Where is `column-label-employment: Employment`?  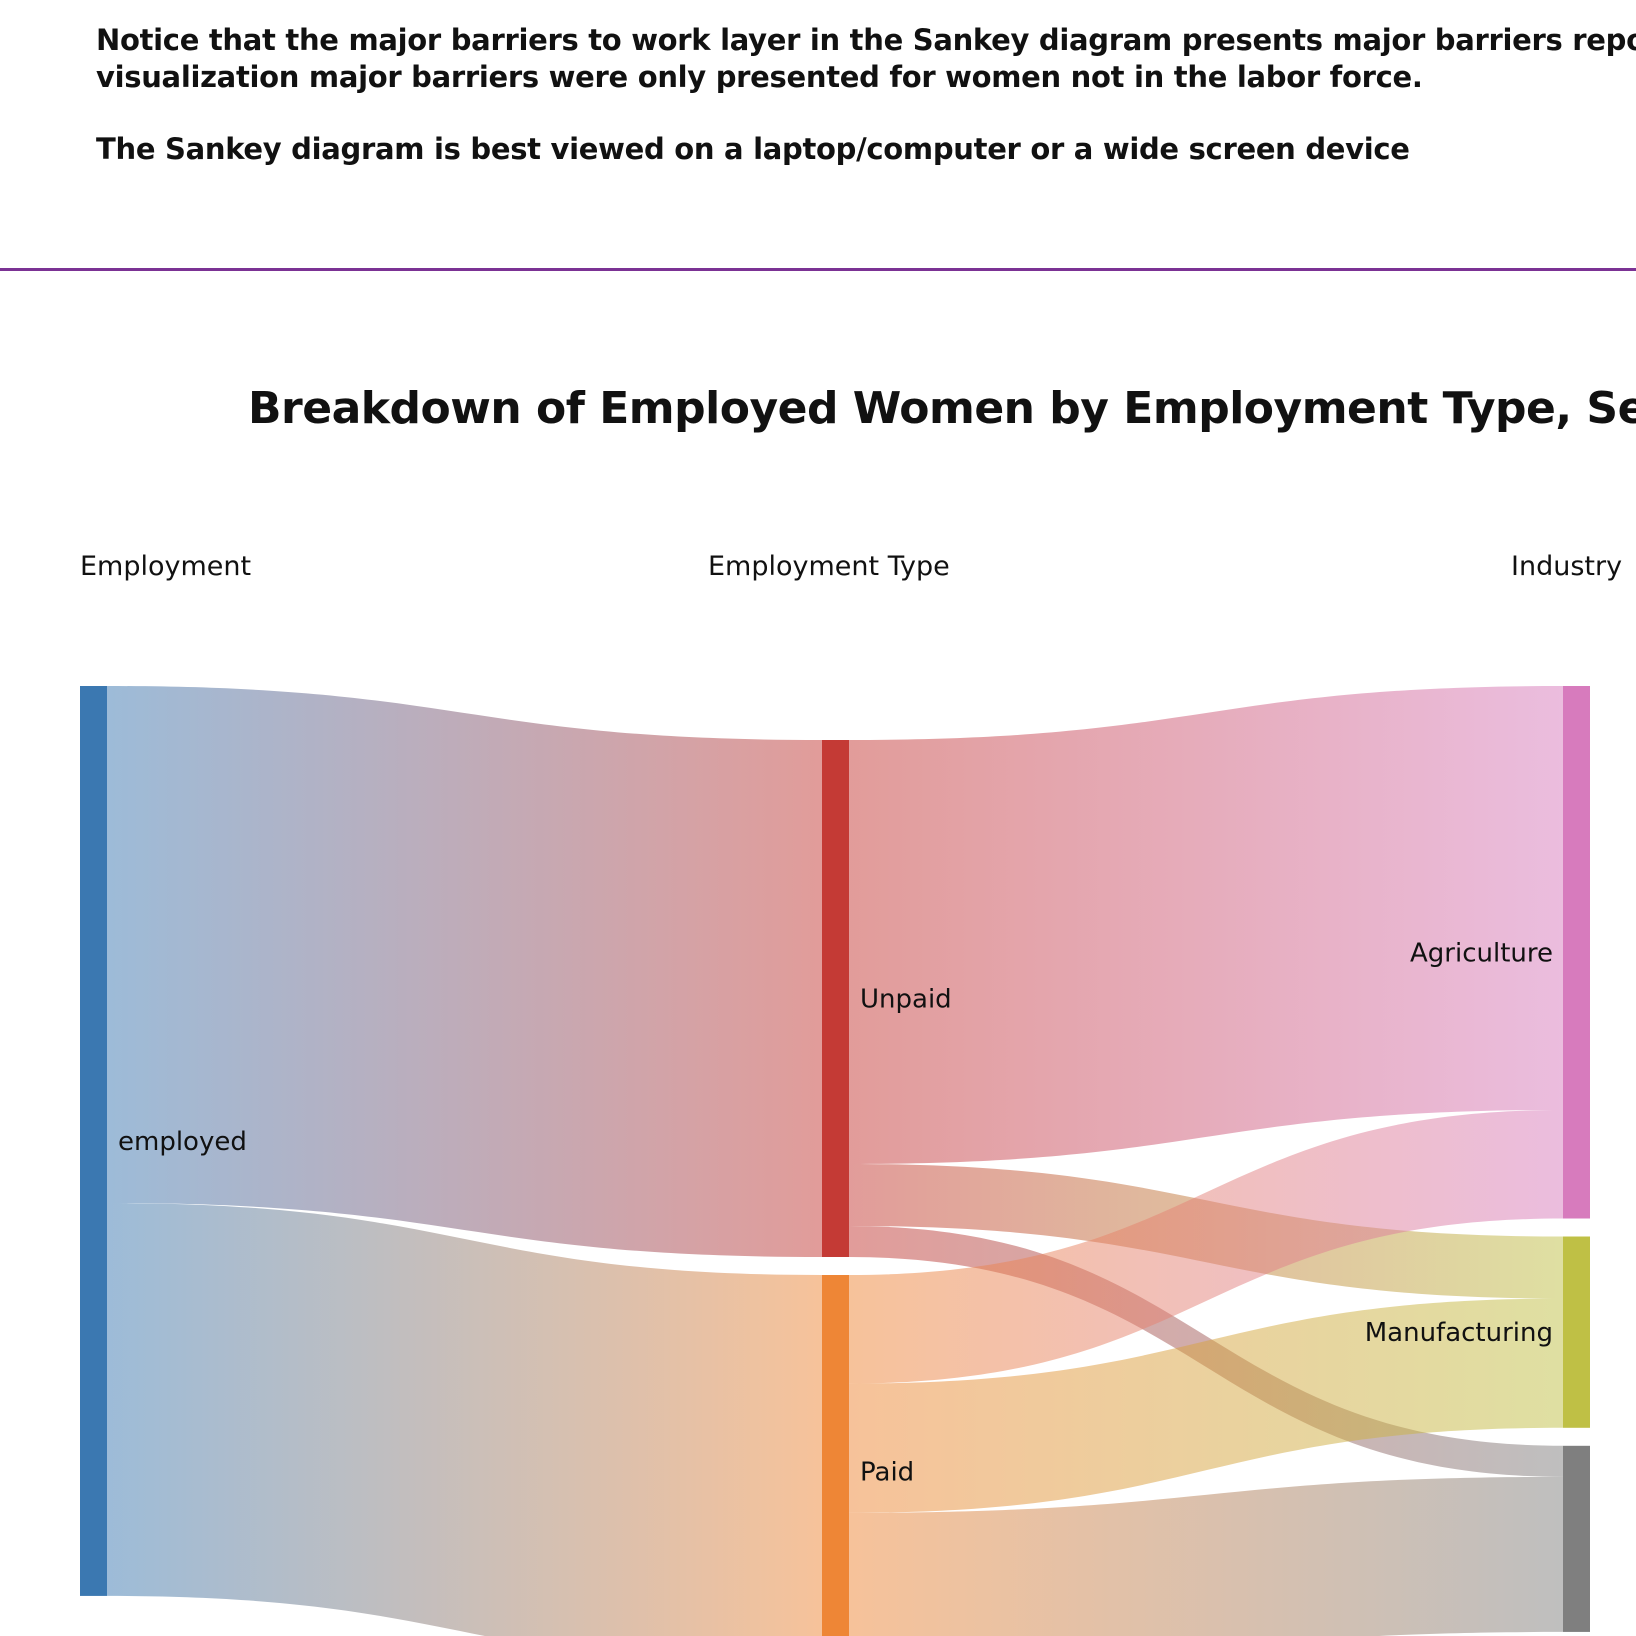 column-label-employment: Employment is located at coordinates (165, 566).